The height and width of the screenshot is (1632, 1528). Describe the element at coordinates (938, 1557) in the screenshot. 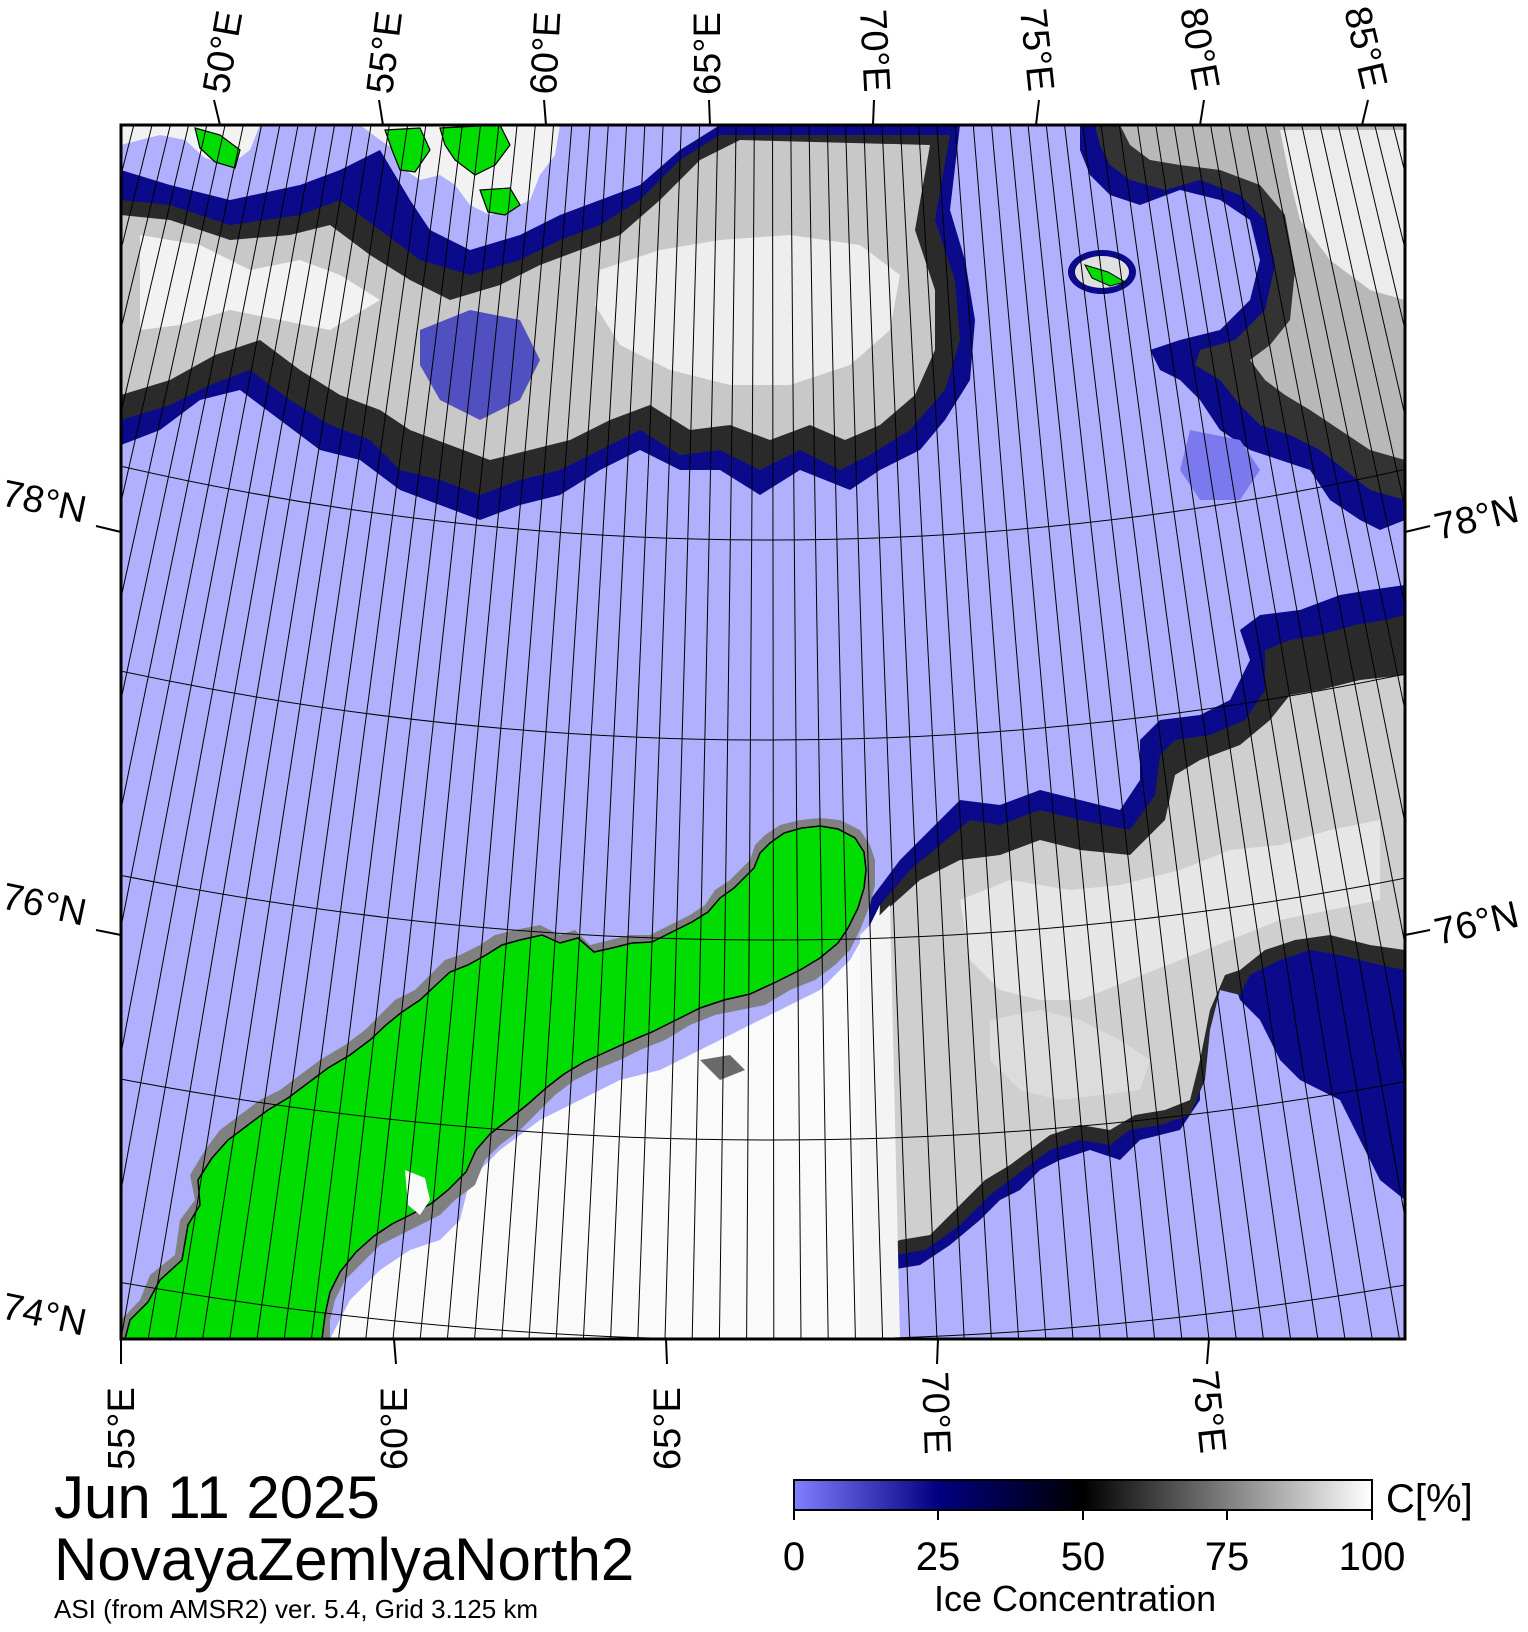

I see `colorbar-tick: 25` at that location.